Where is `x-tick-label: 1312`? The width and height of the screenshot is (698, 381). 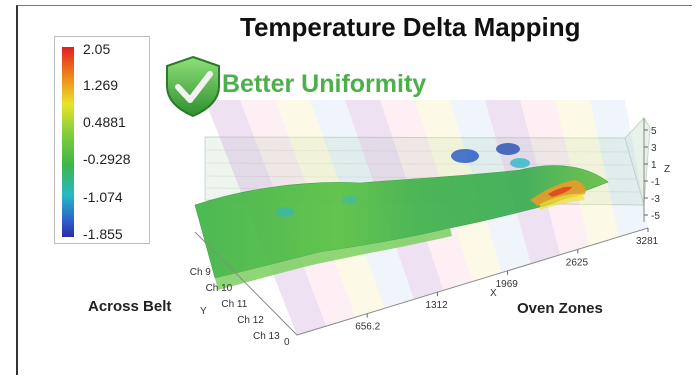 x-tick-label: 1312 is located at coordinates (436, 305).